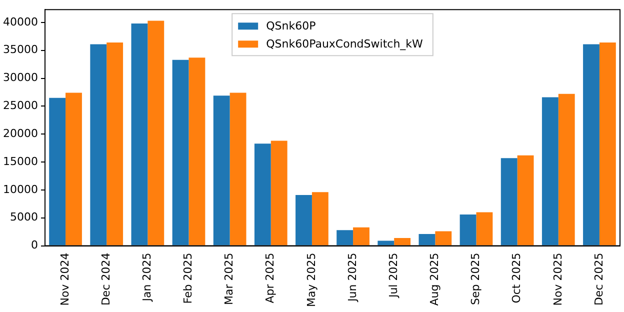 This screenshot has height=312, width=624. Describe the element at coordinates (393, 275) in the screenshot. I see `x-tick-label: Jul 2025` at that location.